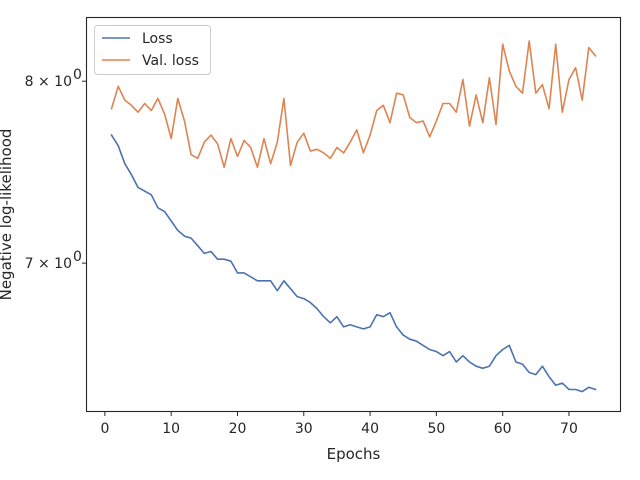 The height and width of the screenshot is (480, 640). What do you see at coordinates (157, 39) in the screenshot?
I see `legend-label-loss: Loss` at bounding box center [157, 39].